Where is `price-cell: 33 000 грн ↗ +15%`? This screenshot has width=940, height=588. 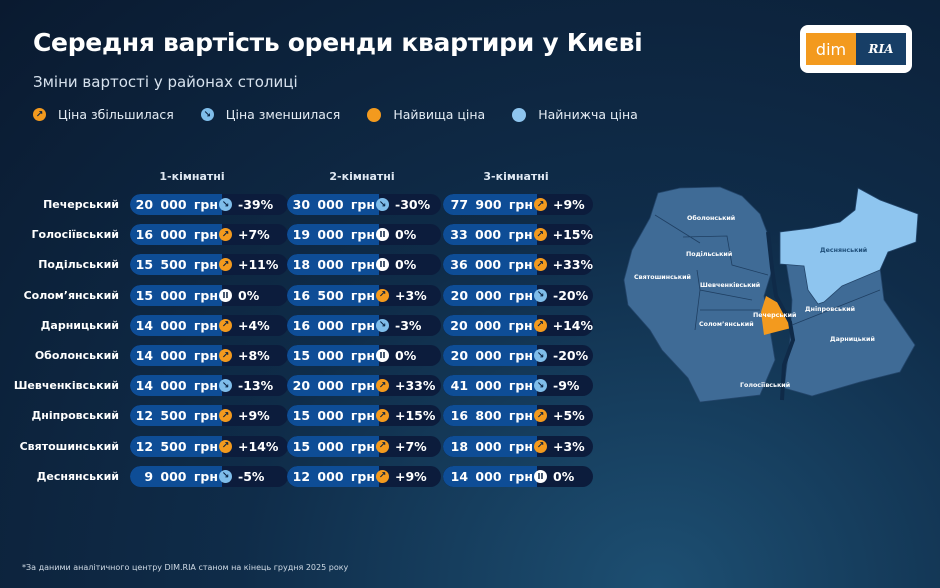
price-cell: 33 000 грн ↗ +15% is located at coordinates (518, 235).